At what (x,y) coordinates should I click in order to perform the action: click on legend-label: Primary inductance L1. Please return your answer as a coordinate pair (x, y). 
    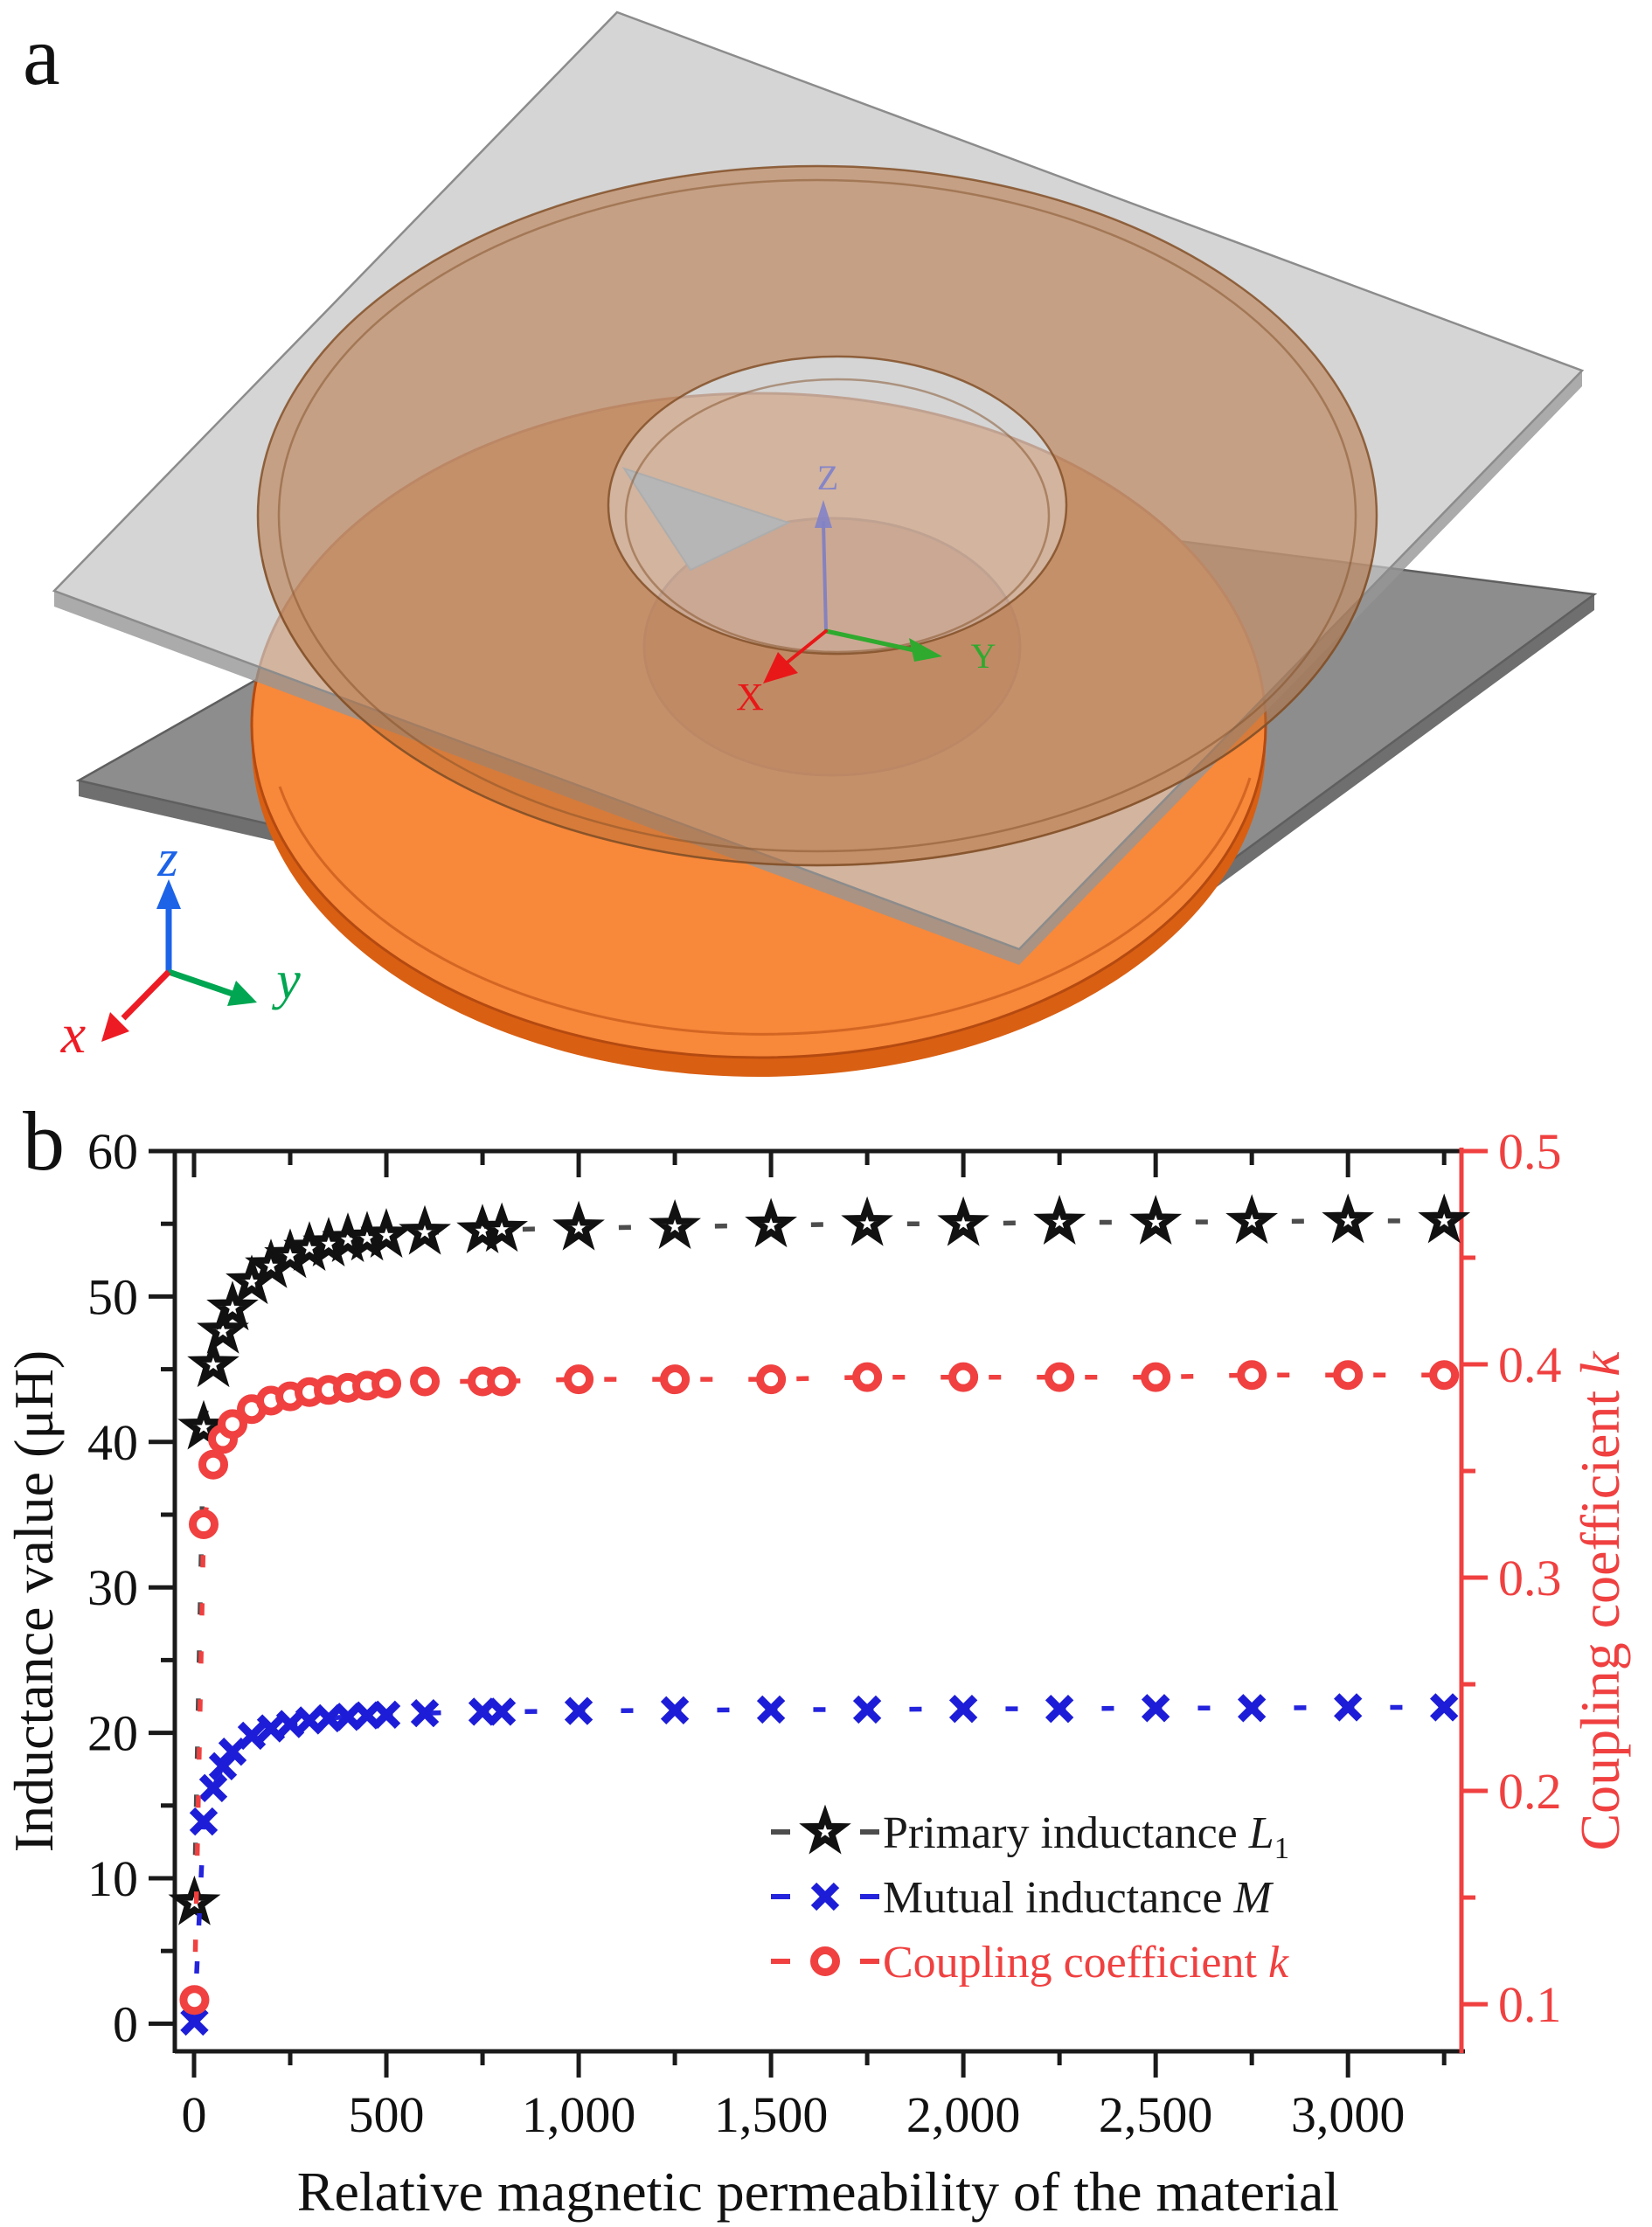
    Looking at the image, I should click on (1086, 1837).